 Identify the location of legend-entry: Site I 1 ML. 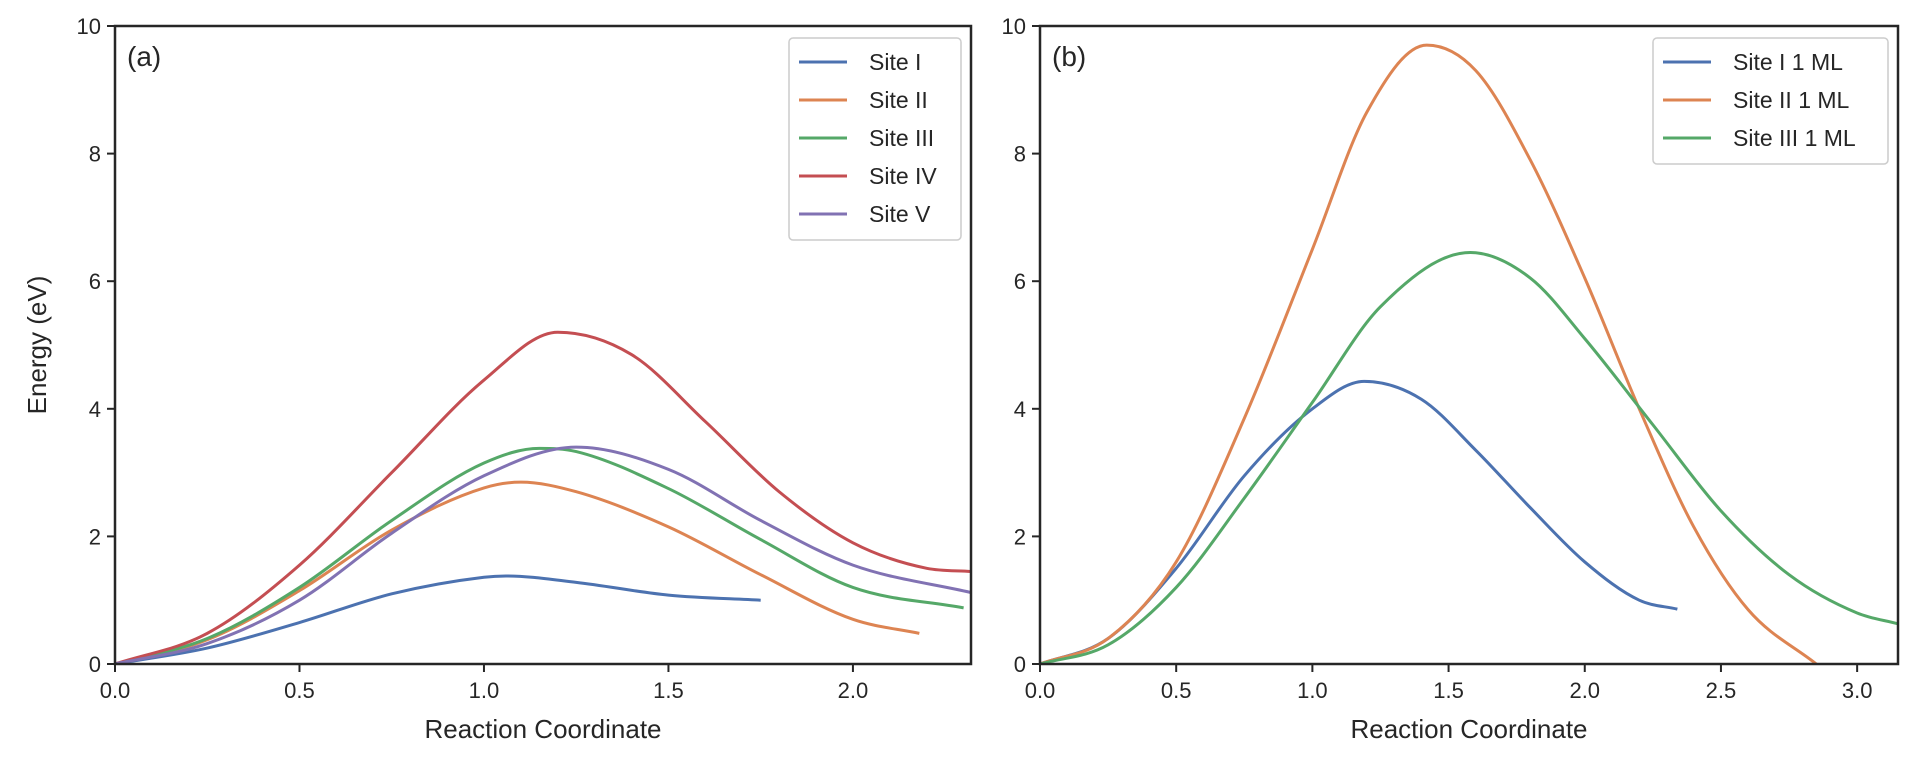
(1788, 62).